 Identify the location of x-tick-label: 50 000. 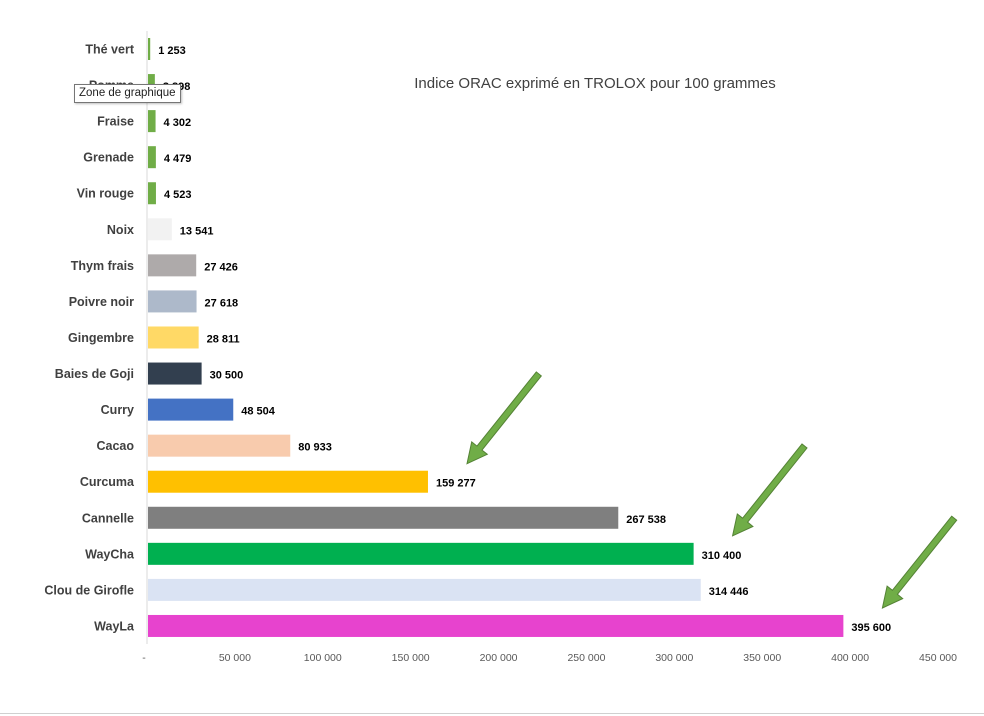
(235, 658).